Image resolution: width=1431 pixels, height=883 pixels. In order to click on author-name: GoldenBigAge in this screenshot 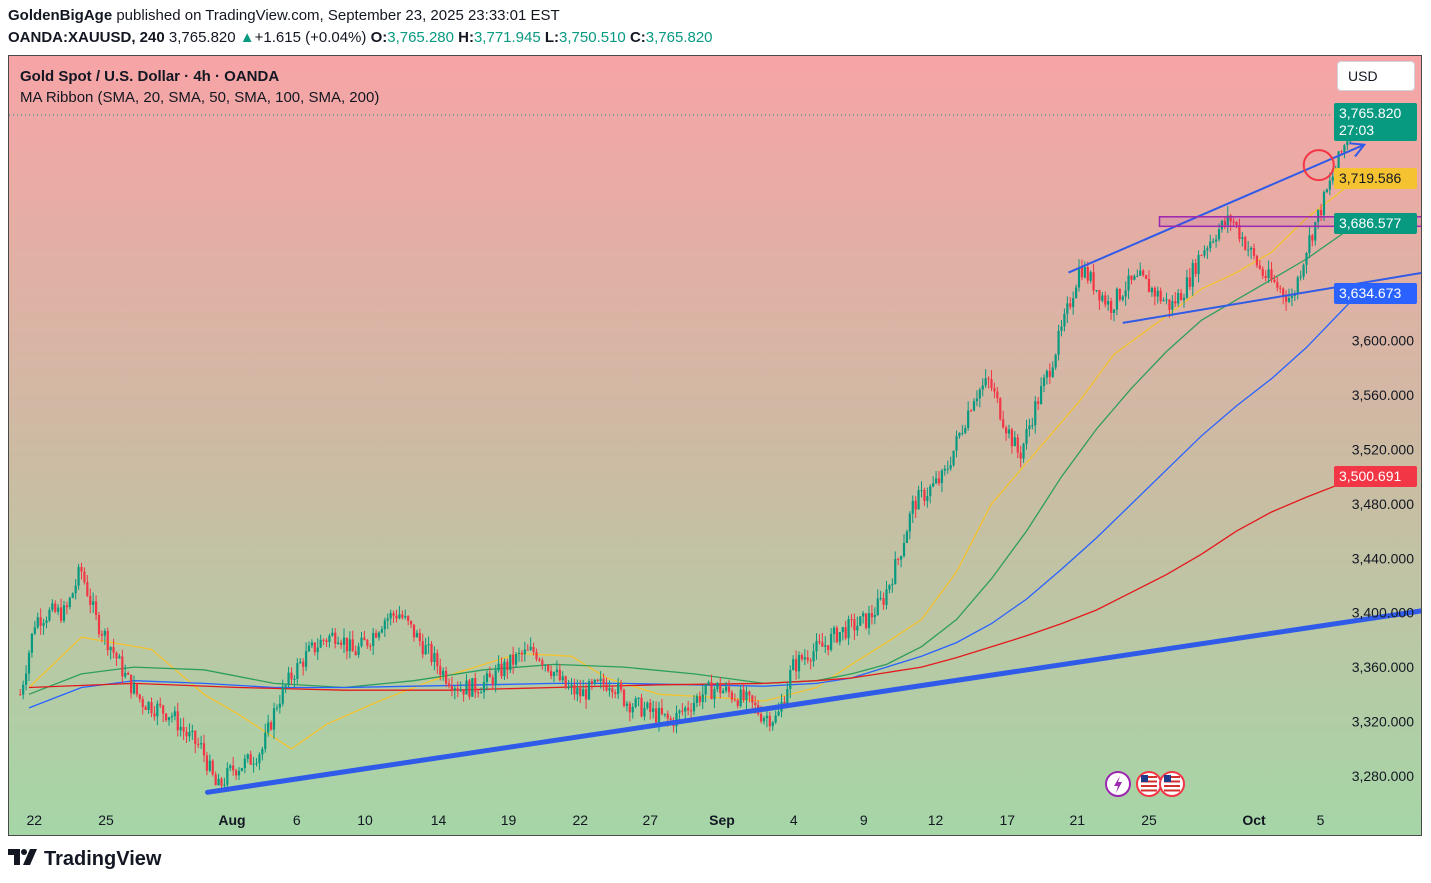, I will do `click(60, 15)`.